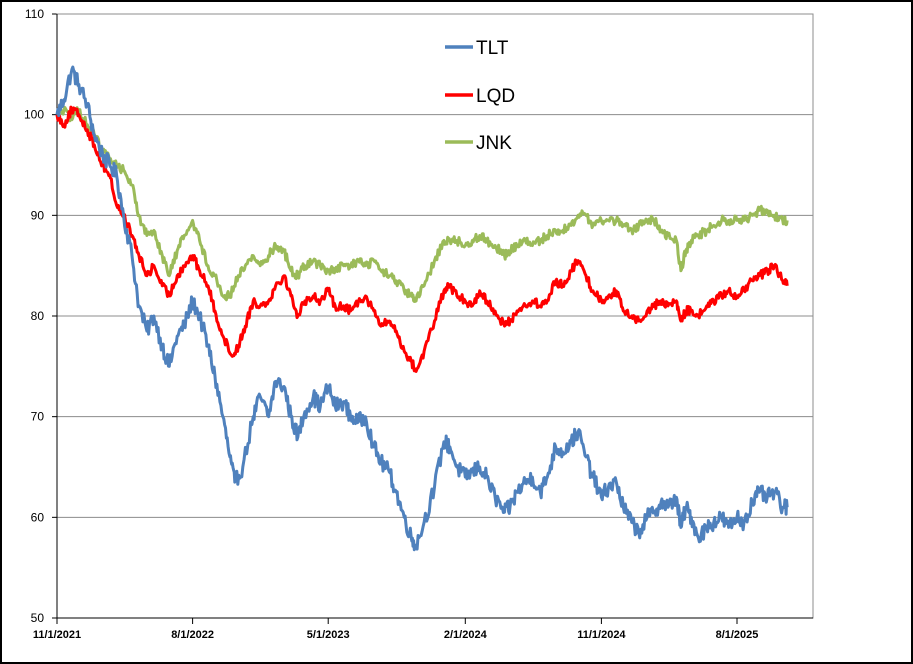  Describe the element at coordinates (737, 635) in the screenshot. I see `x-tick-label: 8/1/2025` at that location.